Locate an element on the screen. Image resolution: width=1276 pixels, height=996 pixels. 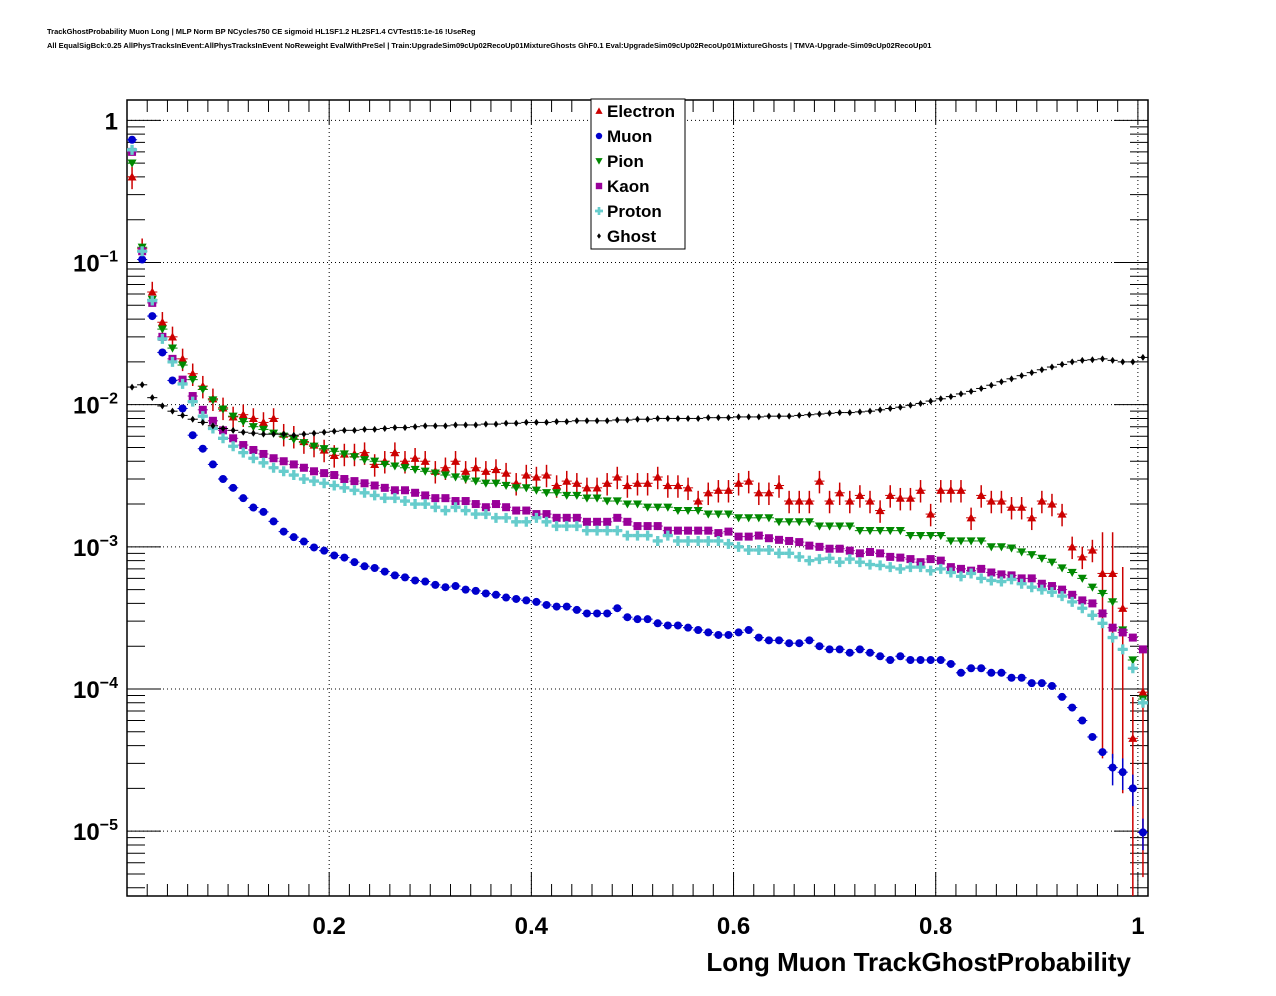
x-tick-label: 0.4 is located at coordinates (532, 926).